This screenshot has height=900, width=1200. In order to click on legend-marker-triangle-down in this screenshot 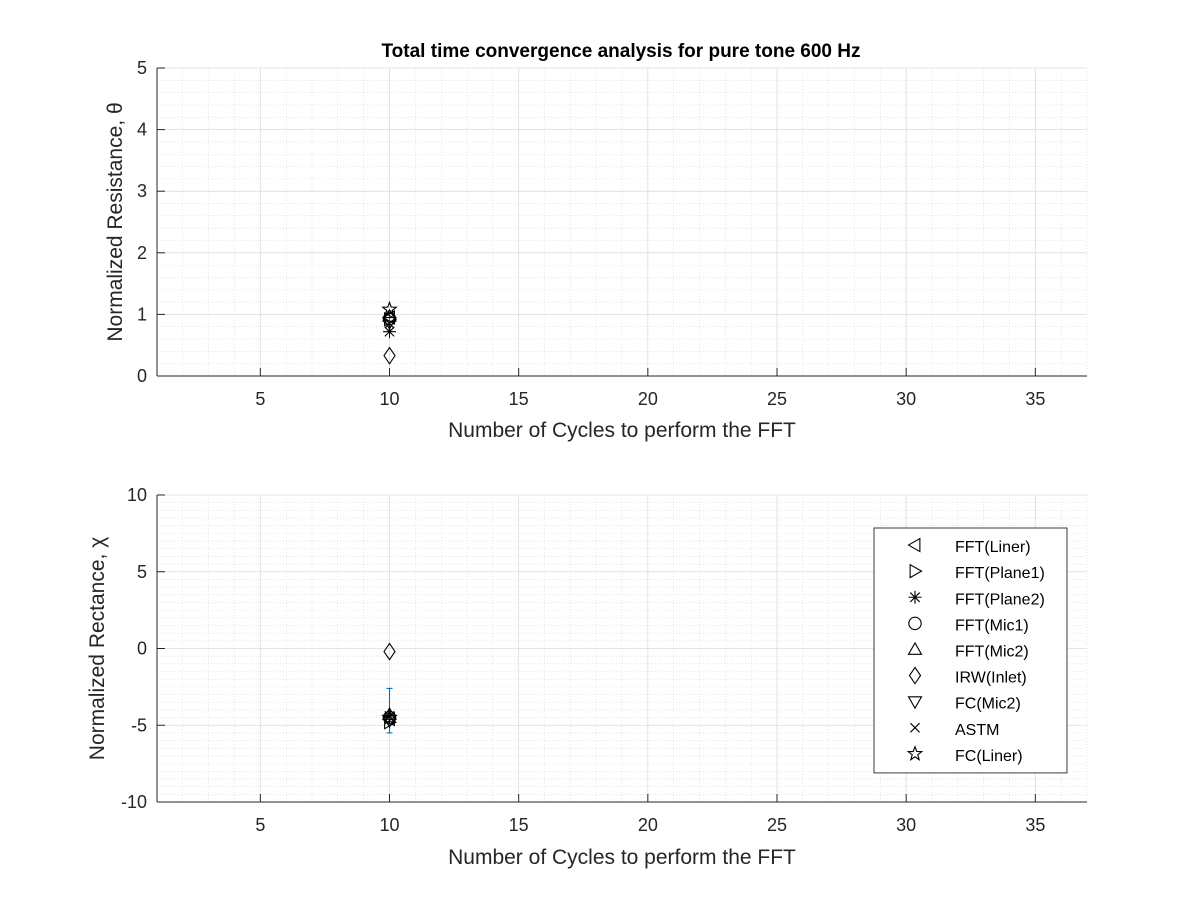, I will do `click(915, 703)`.